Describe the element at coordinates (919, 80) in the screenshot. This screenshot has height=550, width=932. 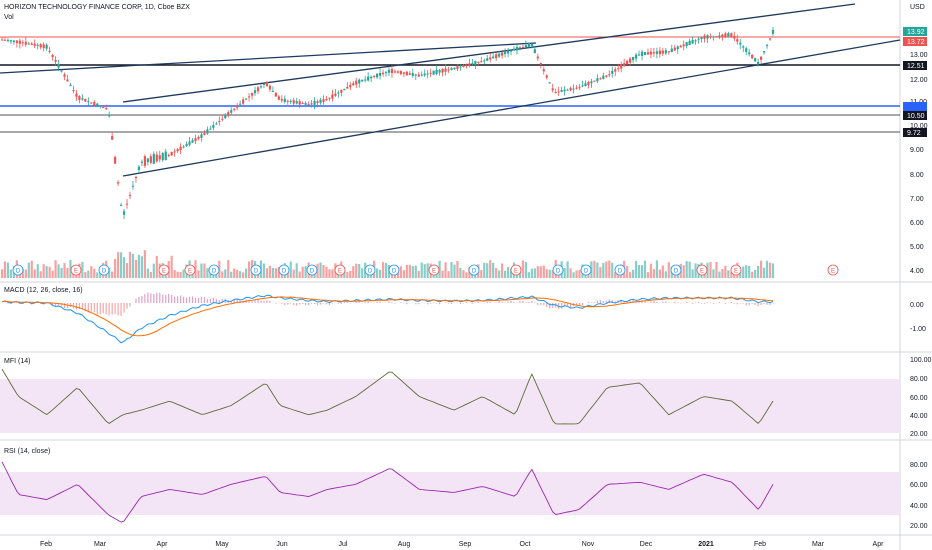
I see `price-tick: 12.00` at that location.